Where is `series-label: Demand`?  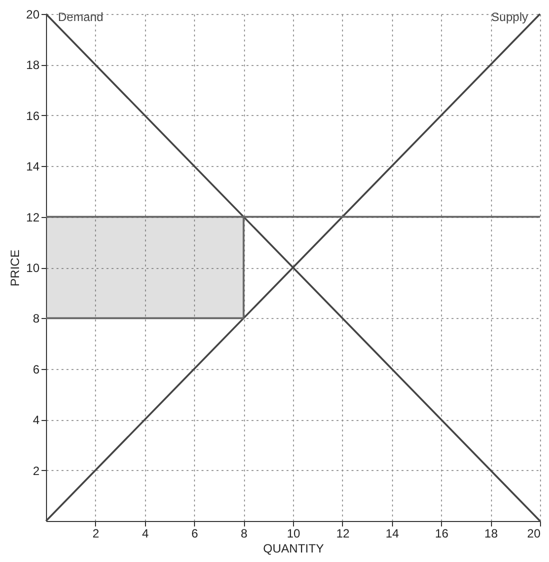 series-label: Demand is located at coordinates (81, 17).